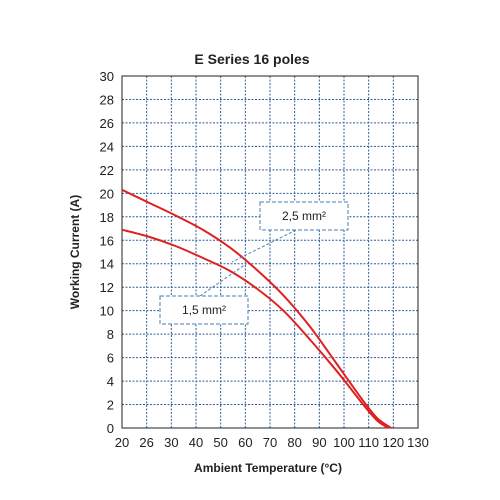 This screenshot has width=500, height=500. Describe the element at coordinates (110, 358) in the screenshot. I see `y-tick-label: 6` at that location.